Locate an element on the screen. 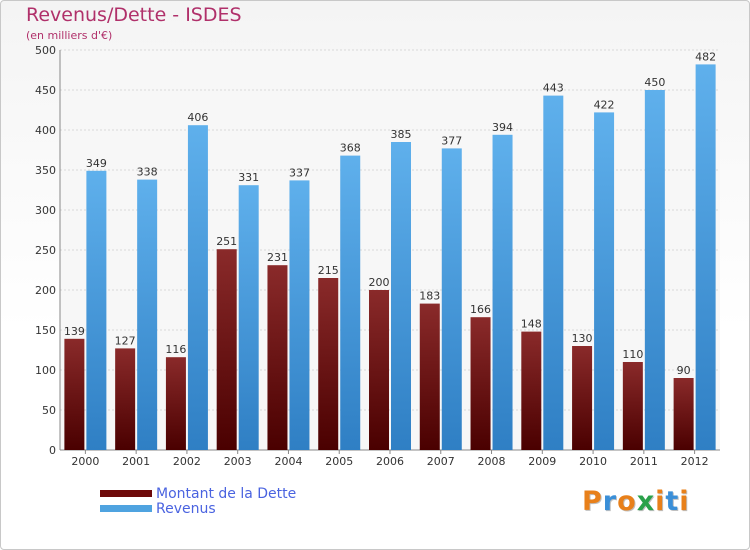 This screenshot has width=750, height=550. data-label-debt: 127 is located at coordinates (125, 340).